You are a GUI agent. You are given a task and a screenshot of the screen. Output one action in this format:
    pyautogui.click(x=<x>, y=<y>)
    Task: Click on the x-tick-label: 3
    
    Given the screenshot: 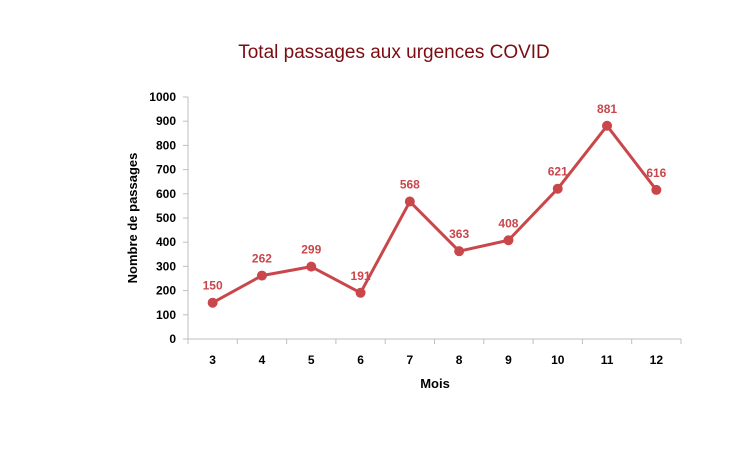 What is the action you would take?
    pyautogui.click(x=212, y=360)
    